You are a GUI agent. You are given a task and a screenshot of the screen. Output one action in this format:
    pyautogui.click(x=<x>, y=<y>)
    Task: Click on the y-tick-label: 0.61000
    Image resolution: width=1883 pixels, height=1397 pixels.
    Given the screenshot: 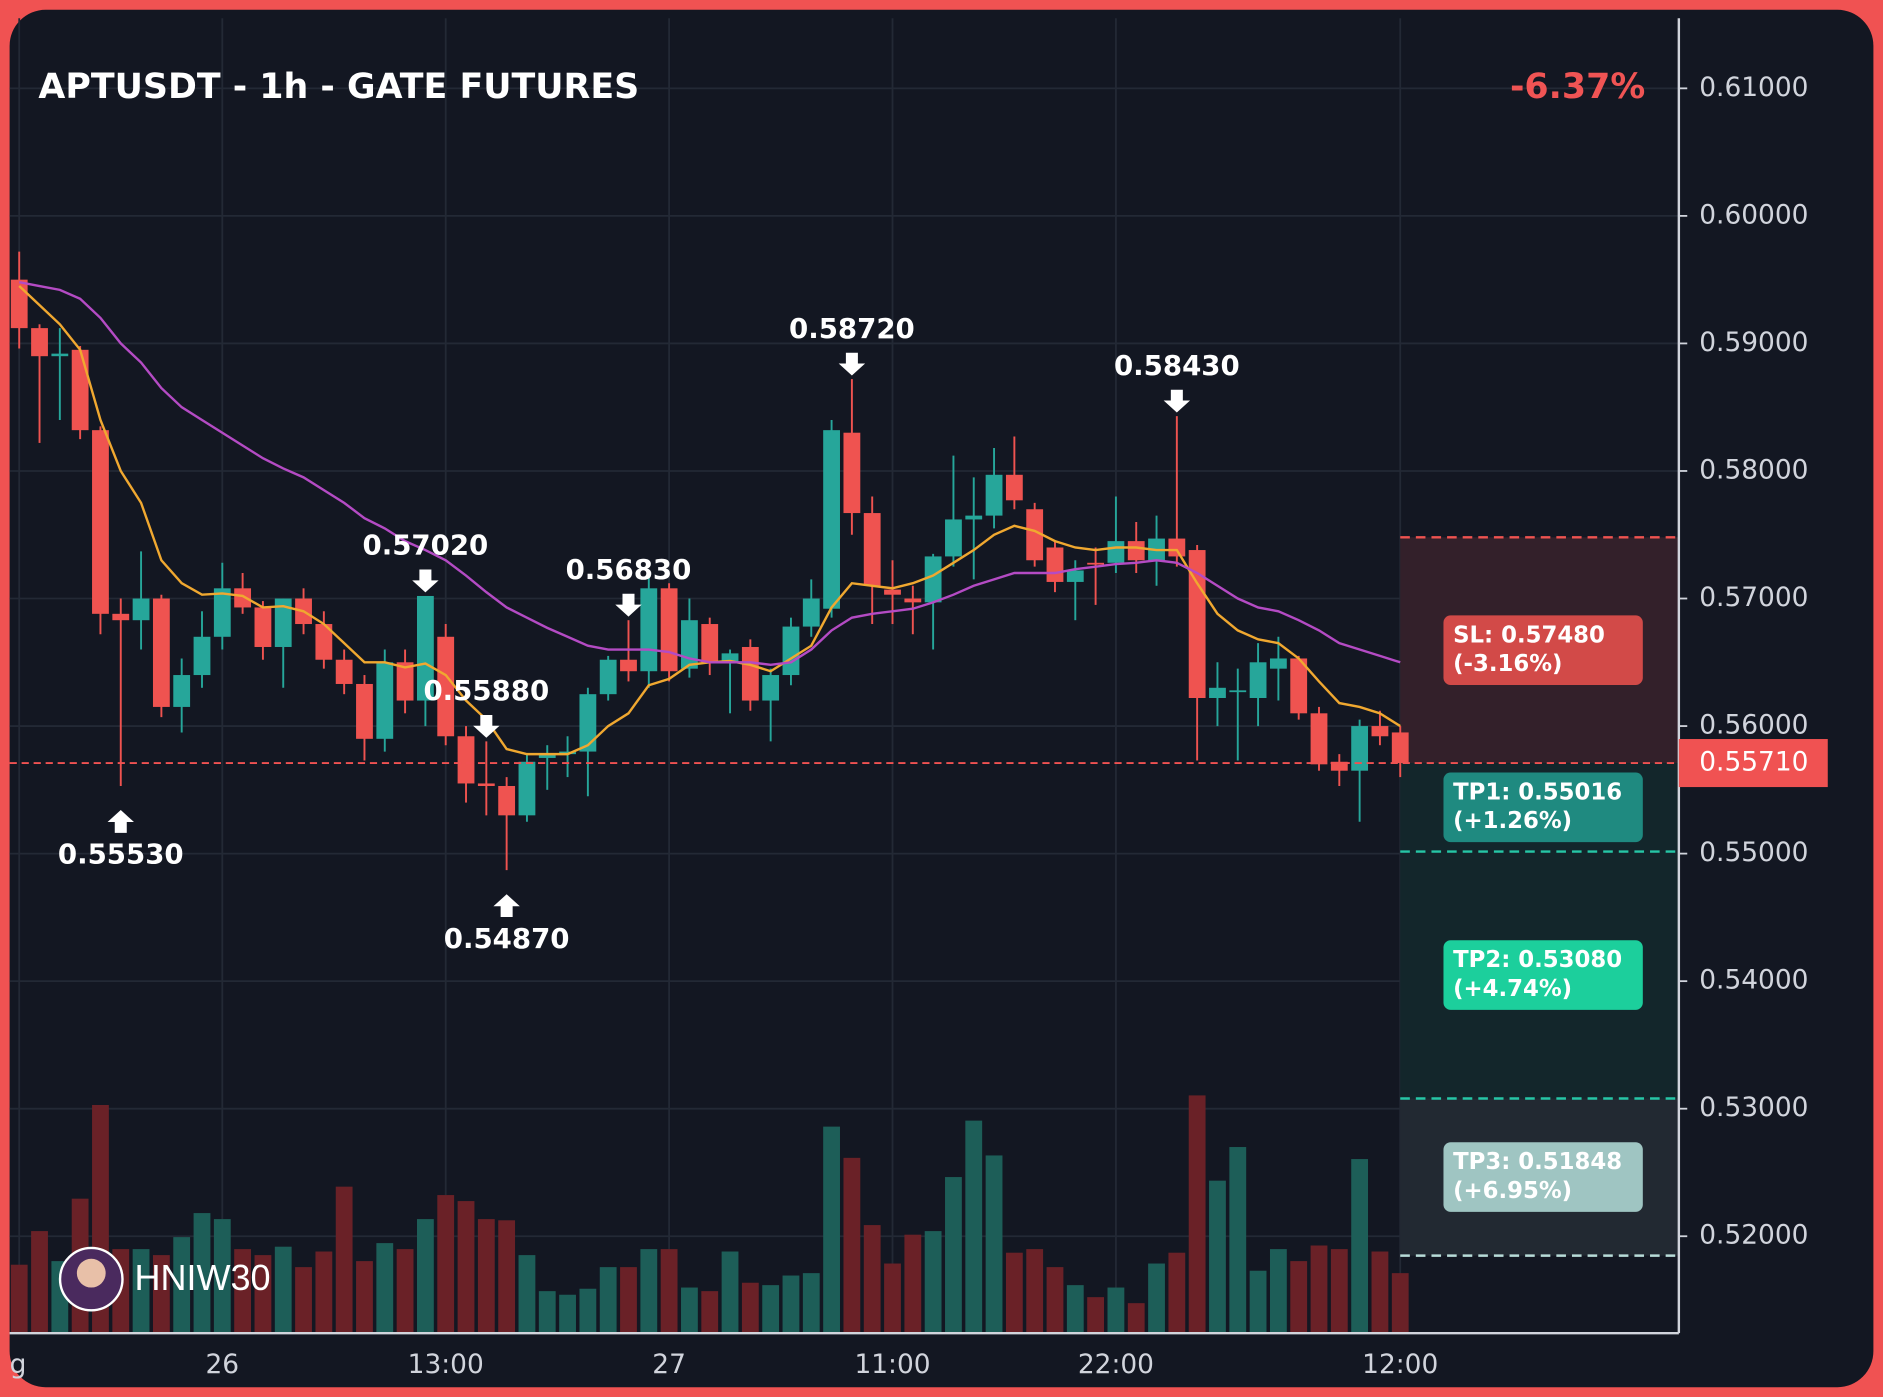 What is the action you would take?
    pyautogui.click(x=1753, y=87)
    